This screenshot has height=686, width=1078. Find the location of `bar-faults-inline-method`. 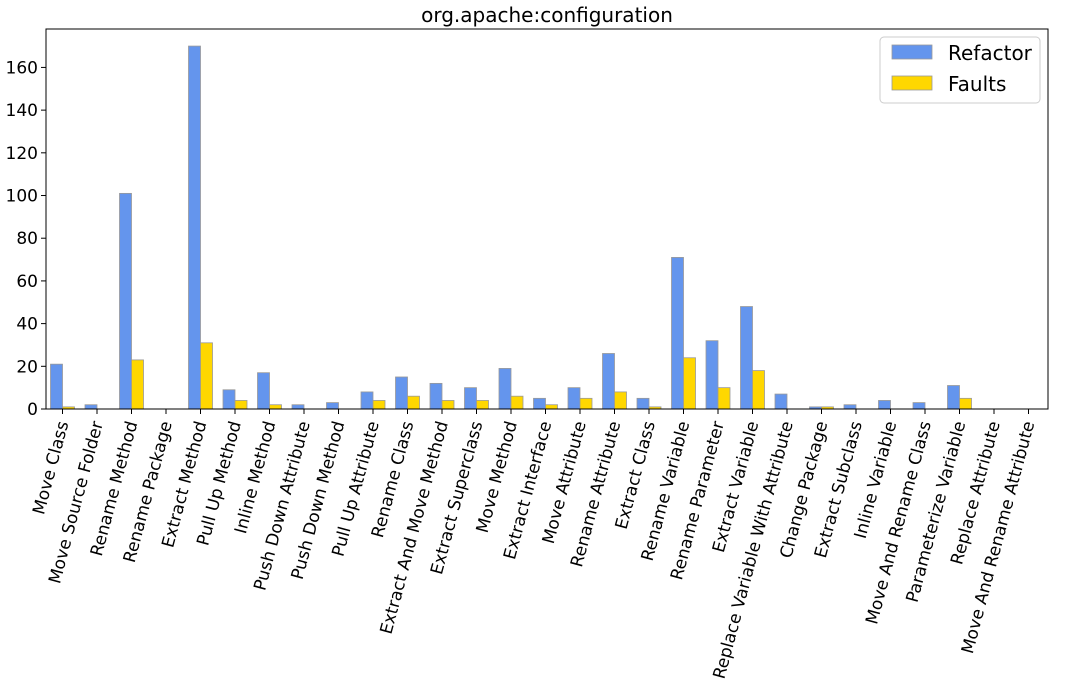

bar-faults-inline-method is located at coordinates (275, 407).